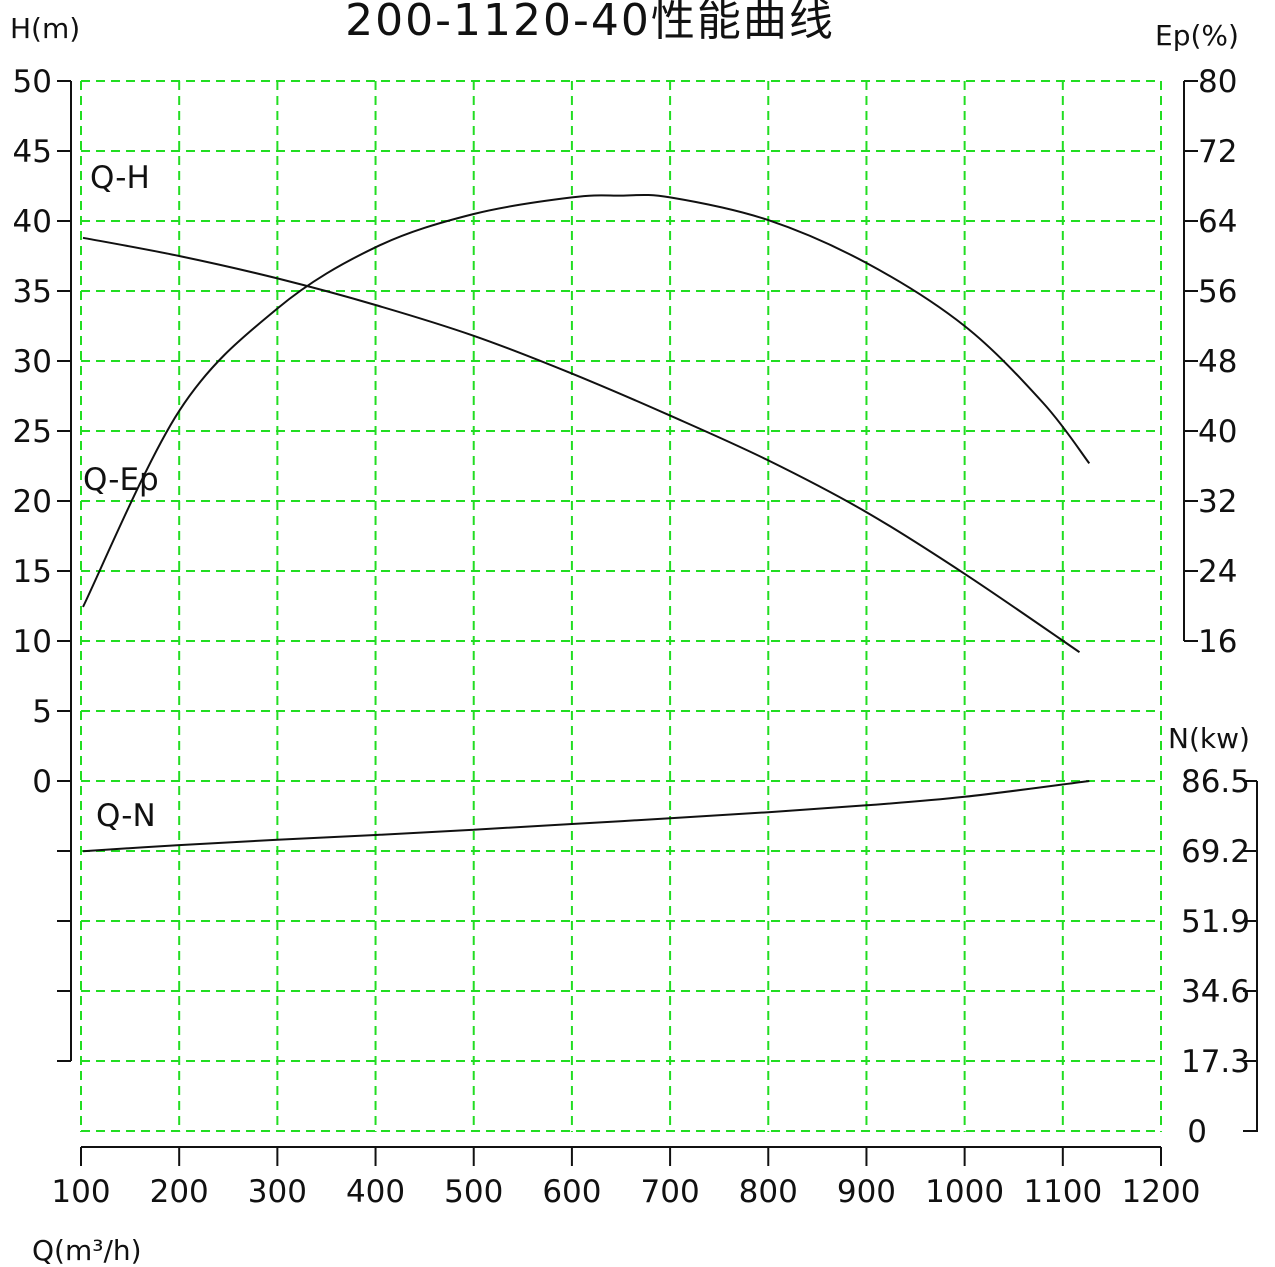 The height and width of the screenshot is (1267, 1275). What do you see at coordinates (126, 816) in the screenshot?
I see `series-label-q-n: Q-N` at bounding box center [126, 816].